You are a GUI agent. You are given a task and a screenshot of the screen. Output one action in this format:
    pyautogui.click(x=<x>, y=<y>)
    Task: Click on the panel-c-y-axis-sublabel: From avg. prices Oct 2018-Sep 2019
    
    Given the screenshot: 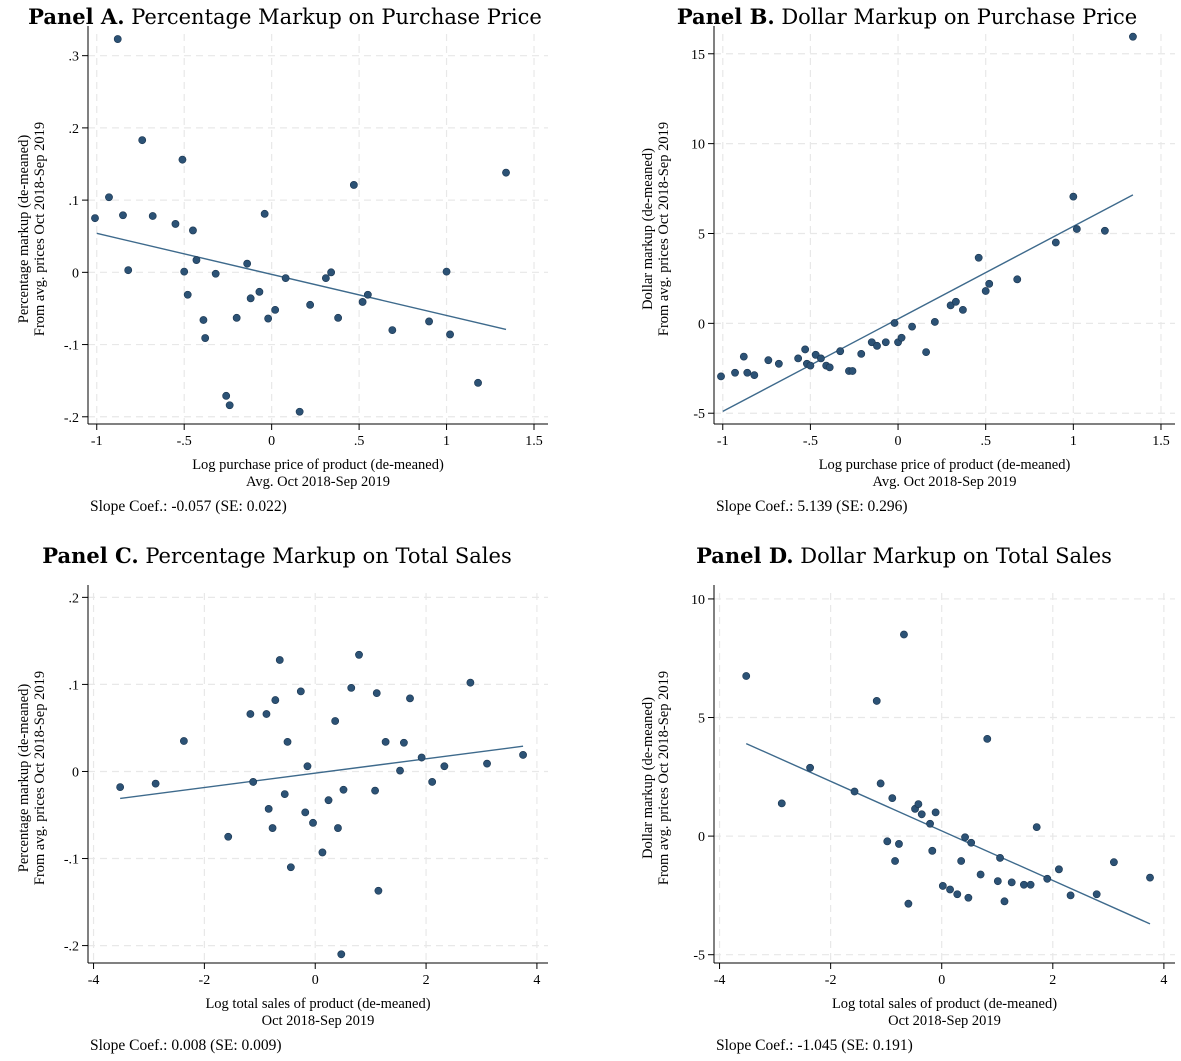 What is the action you would take?
    pyautogui.click(x=40, y=778)
    